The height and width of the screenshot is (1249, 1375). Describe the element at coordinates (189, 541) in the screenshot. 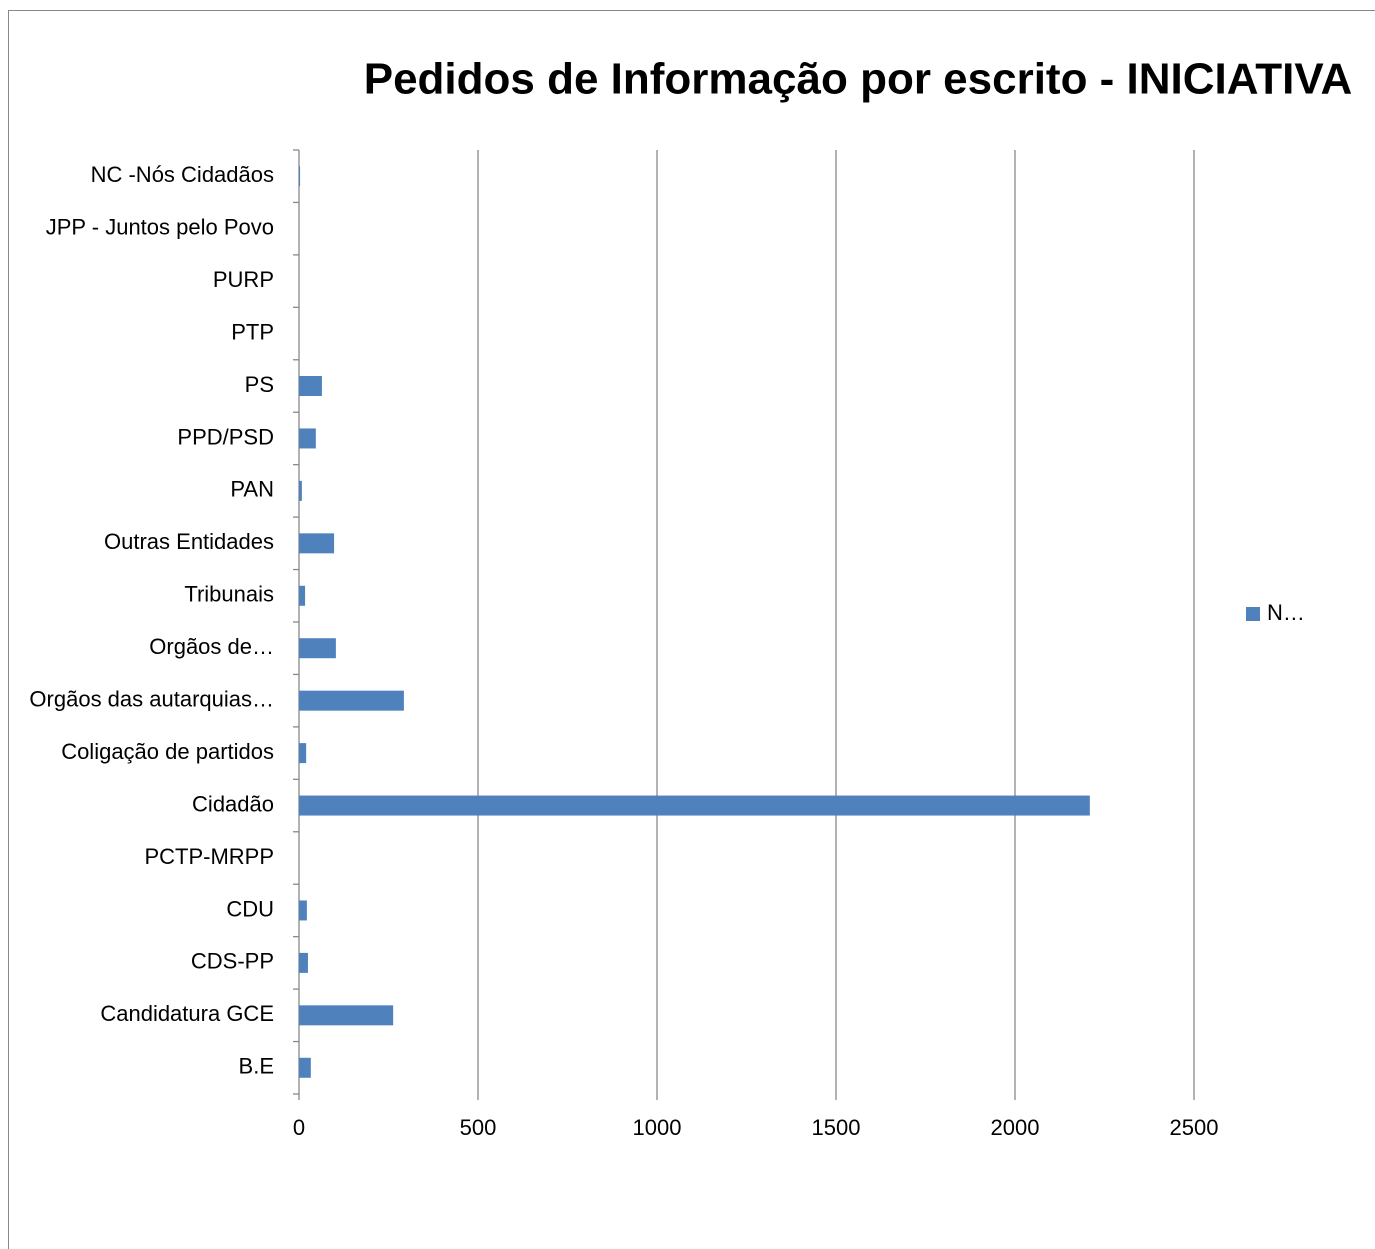

I see `y-tick-label: Outras Entidades` at that location.